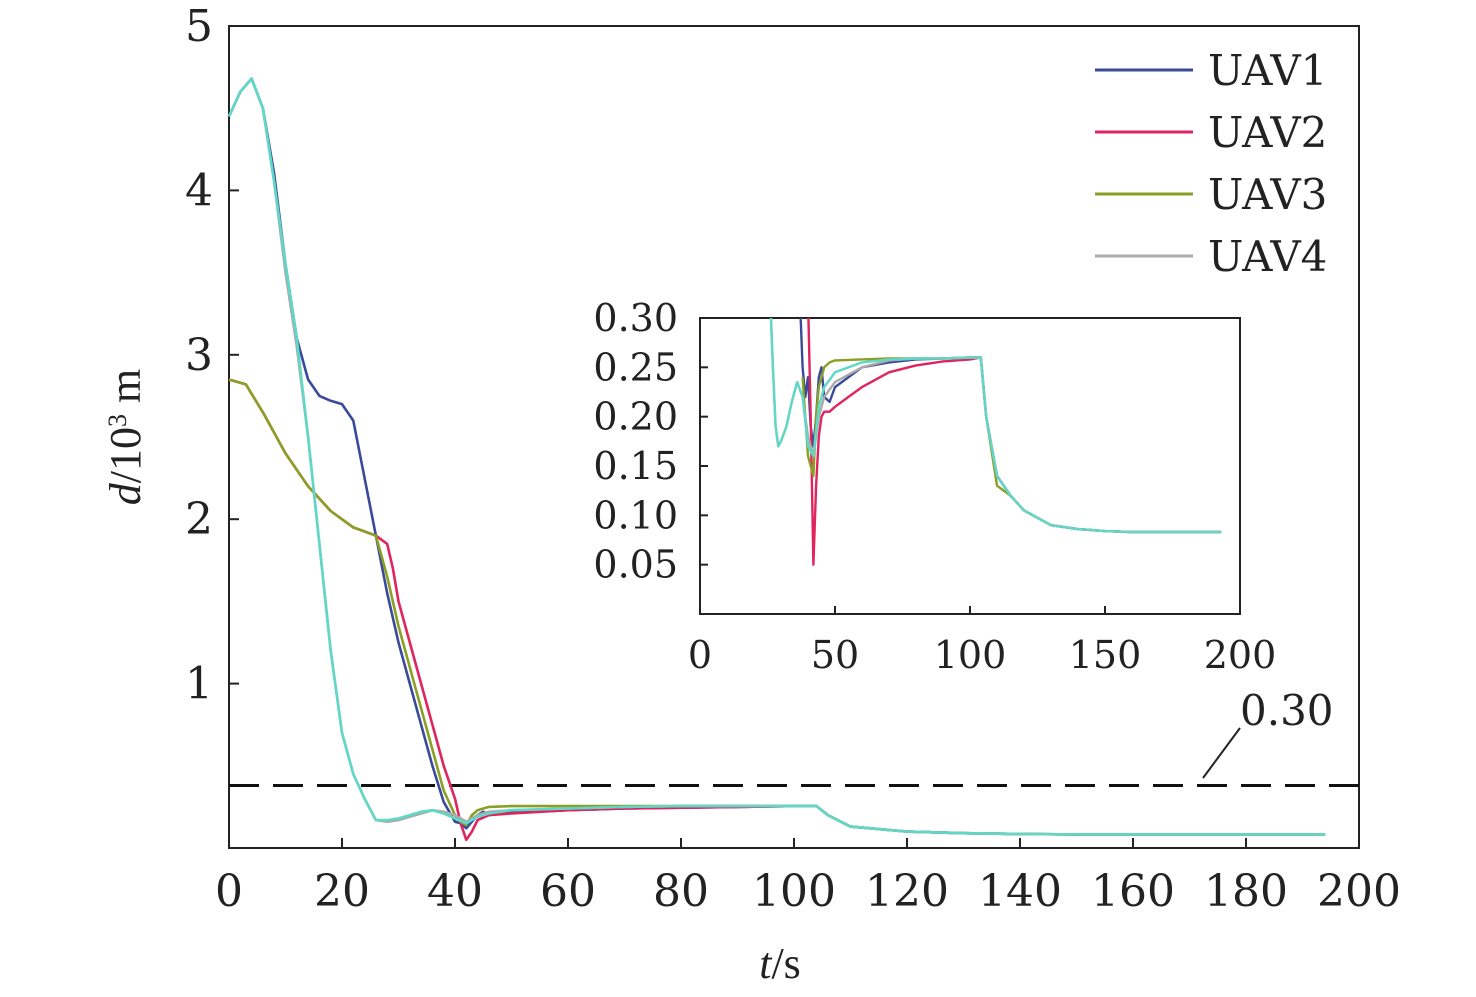  I want to click on inset-y-tick-label: 0.15, so click(635, 466).